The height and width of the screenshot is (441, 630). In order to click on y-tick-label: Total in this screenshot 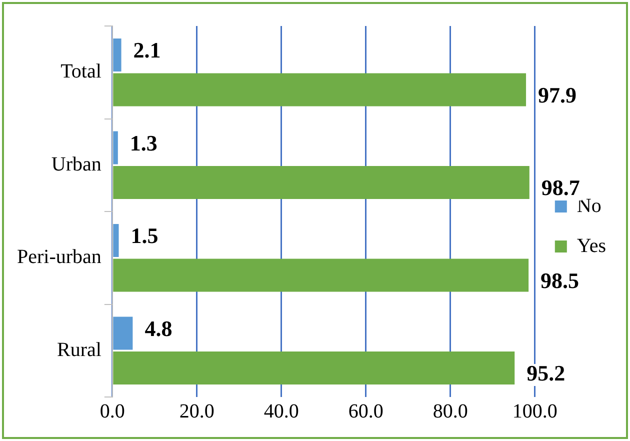, I will do `click(81, 71)`.